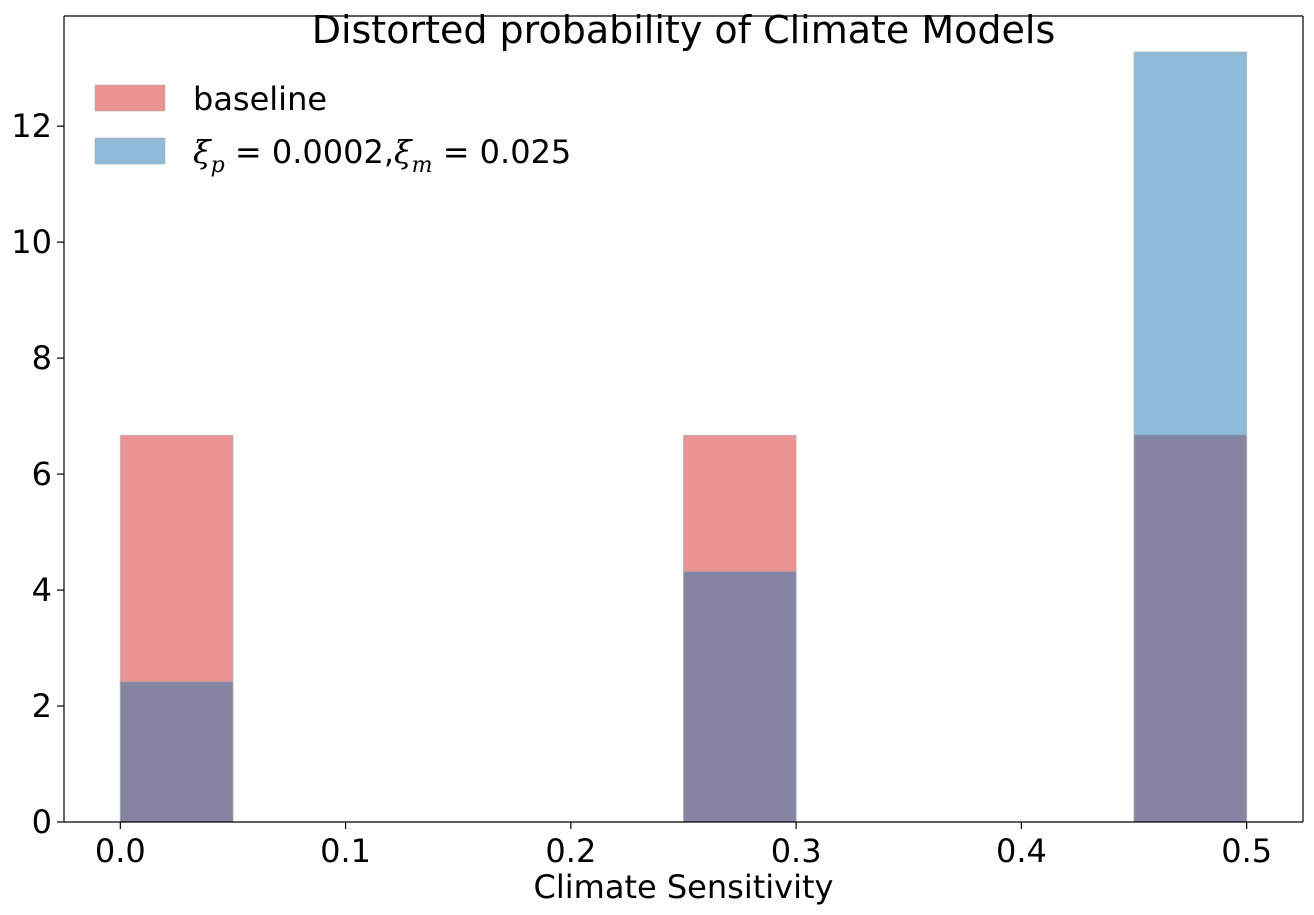 The image size is (1314, 915). I want to click on legend-label-2: ξp = 0.0002,ξm = 0.025, so click(382, 155).